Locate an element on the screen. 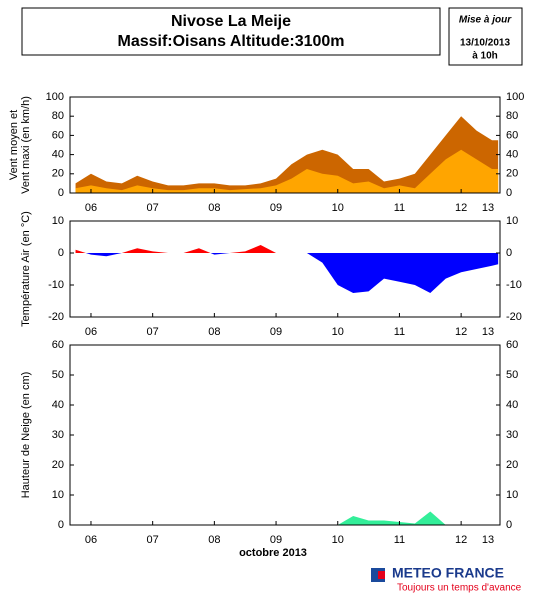 The width and height of the screenshot is (538, 595). y-tick-label: 100 is located at coordinates (55, 97).